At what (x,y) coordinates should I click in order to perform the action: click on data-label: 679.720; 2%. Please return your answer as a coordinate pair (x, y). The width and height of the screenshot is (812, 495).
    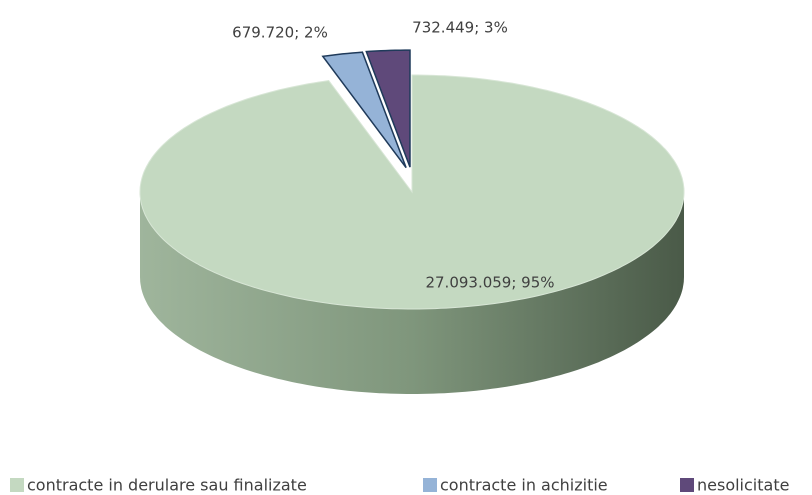
    Looking at the image, I should click on (280, 33).